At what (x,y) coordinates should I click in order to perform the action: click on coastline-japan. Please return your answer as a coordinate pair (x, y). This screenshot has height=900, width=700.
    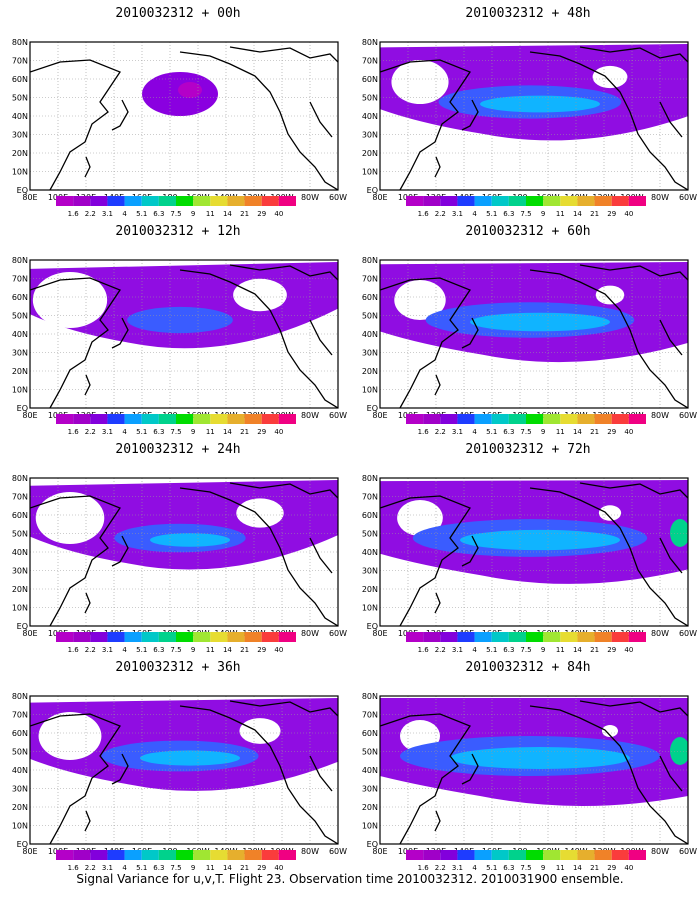
    Looking at the image, I should click on (120, 551).